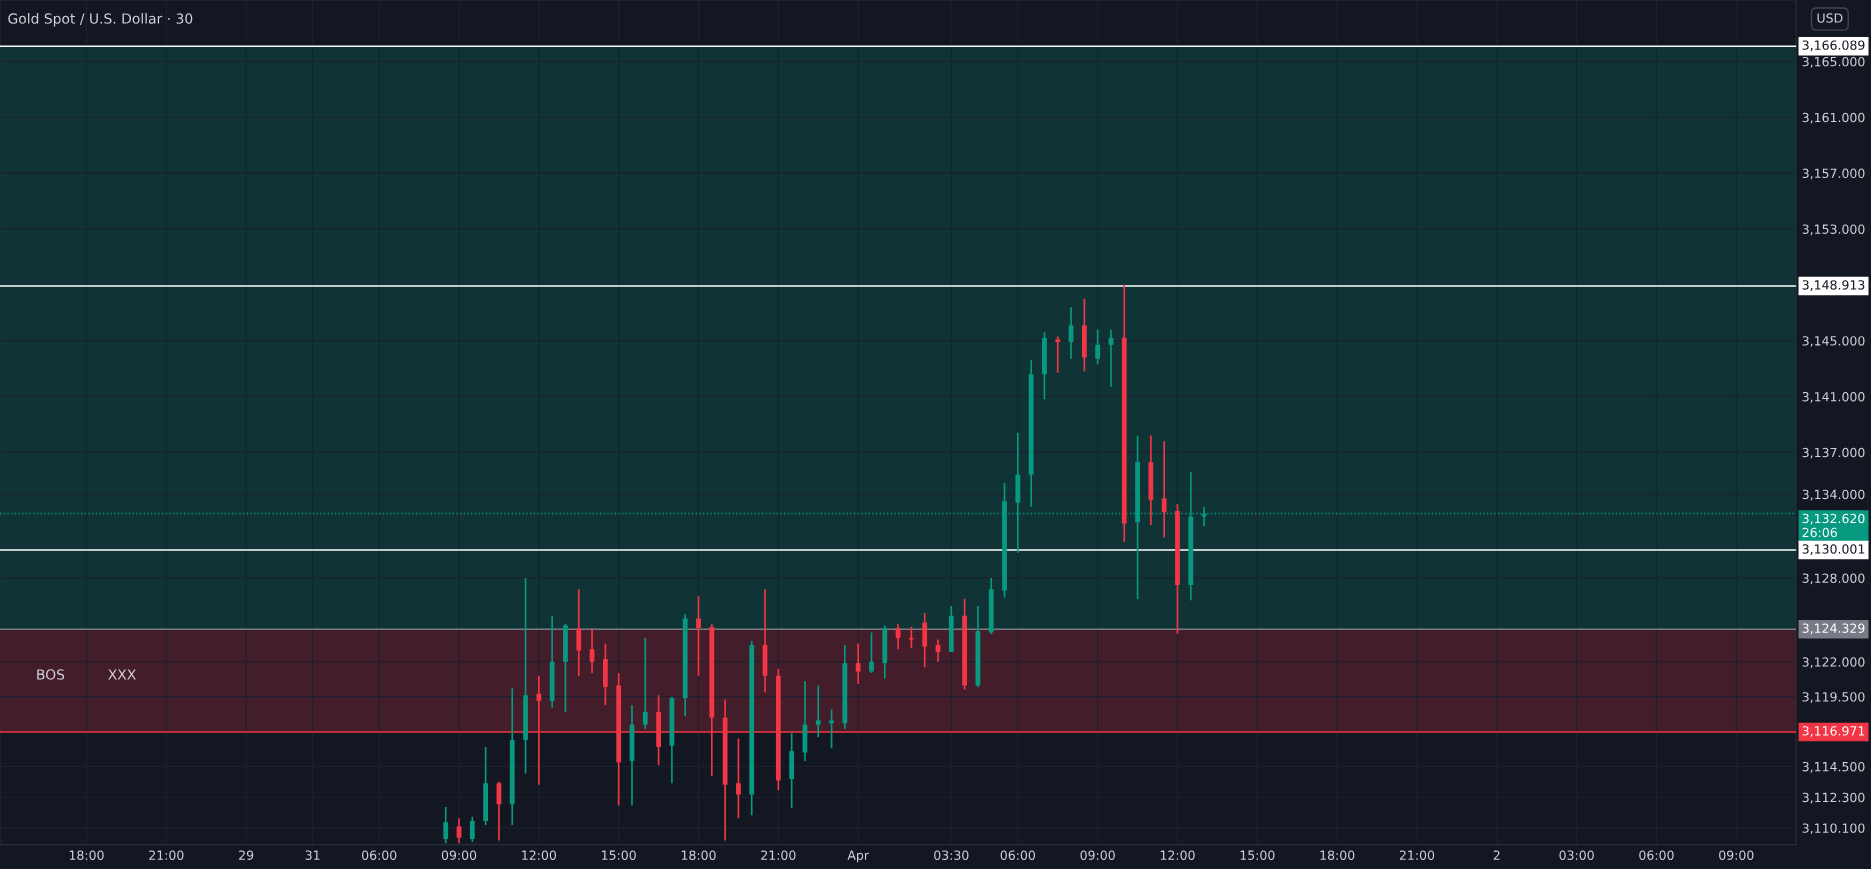 The width and height of the screenshot is (1871, 869). What do you see at coordinates (312, 855) in the screenshot?
I see `x-tick-label: 31` at bounding box center [312, 855].